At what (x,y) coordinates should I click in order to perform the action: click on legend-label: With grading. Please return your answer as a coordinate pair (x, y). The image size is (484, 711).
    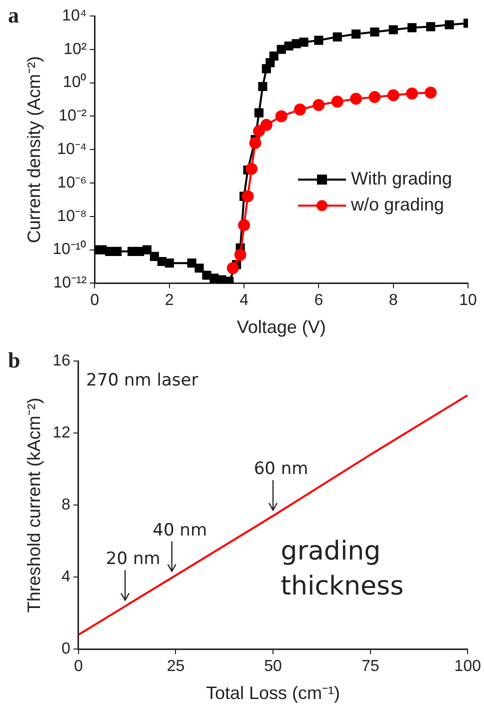
    Looking at the image, I should click on (401, 178).